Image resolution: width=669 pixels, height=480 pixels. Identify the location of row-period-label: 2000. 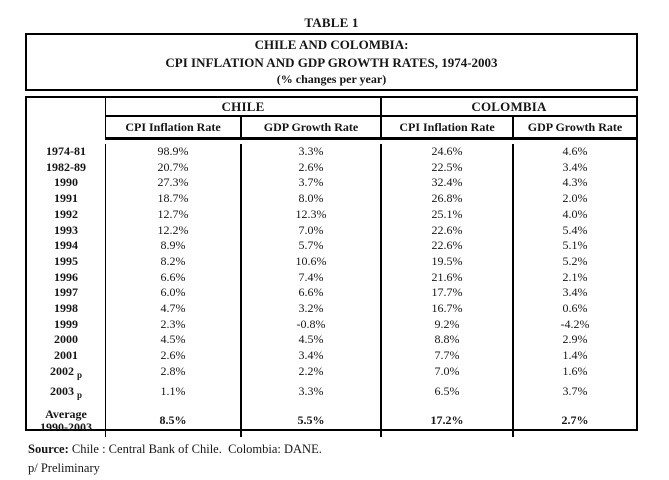
(66, 340).